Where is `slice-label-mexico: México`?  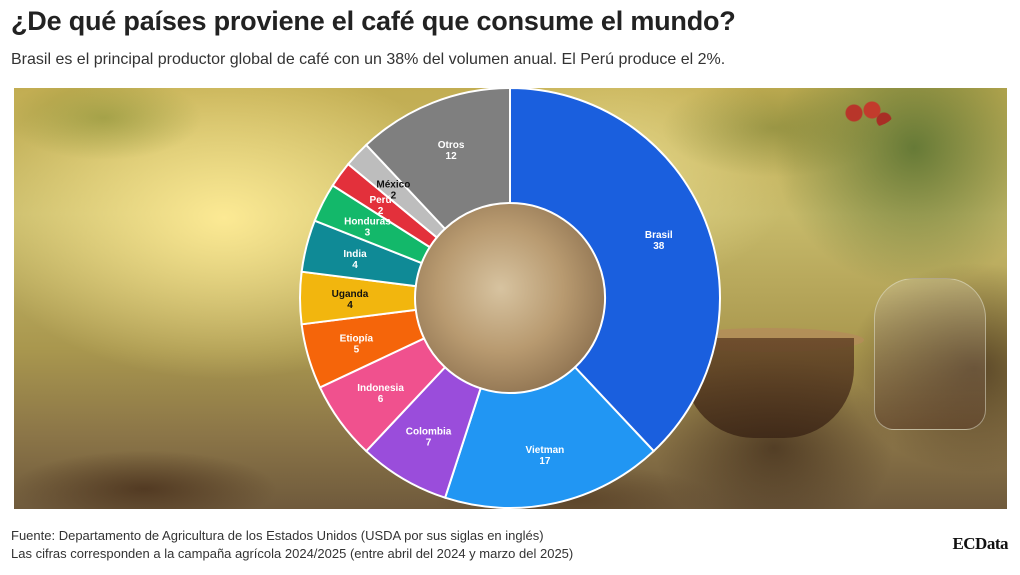
slice-label-mexico: México is located at coordinates (393, 184).